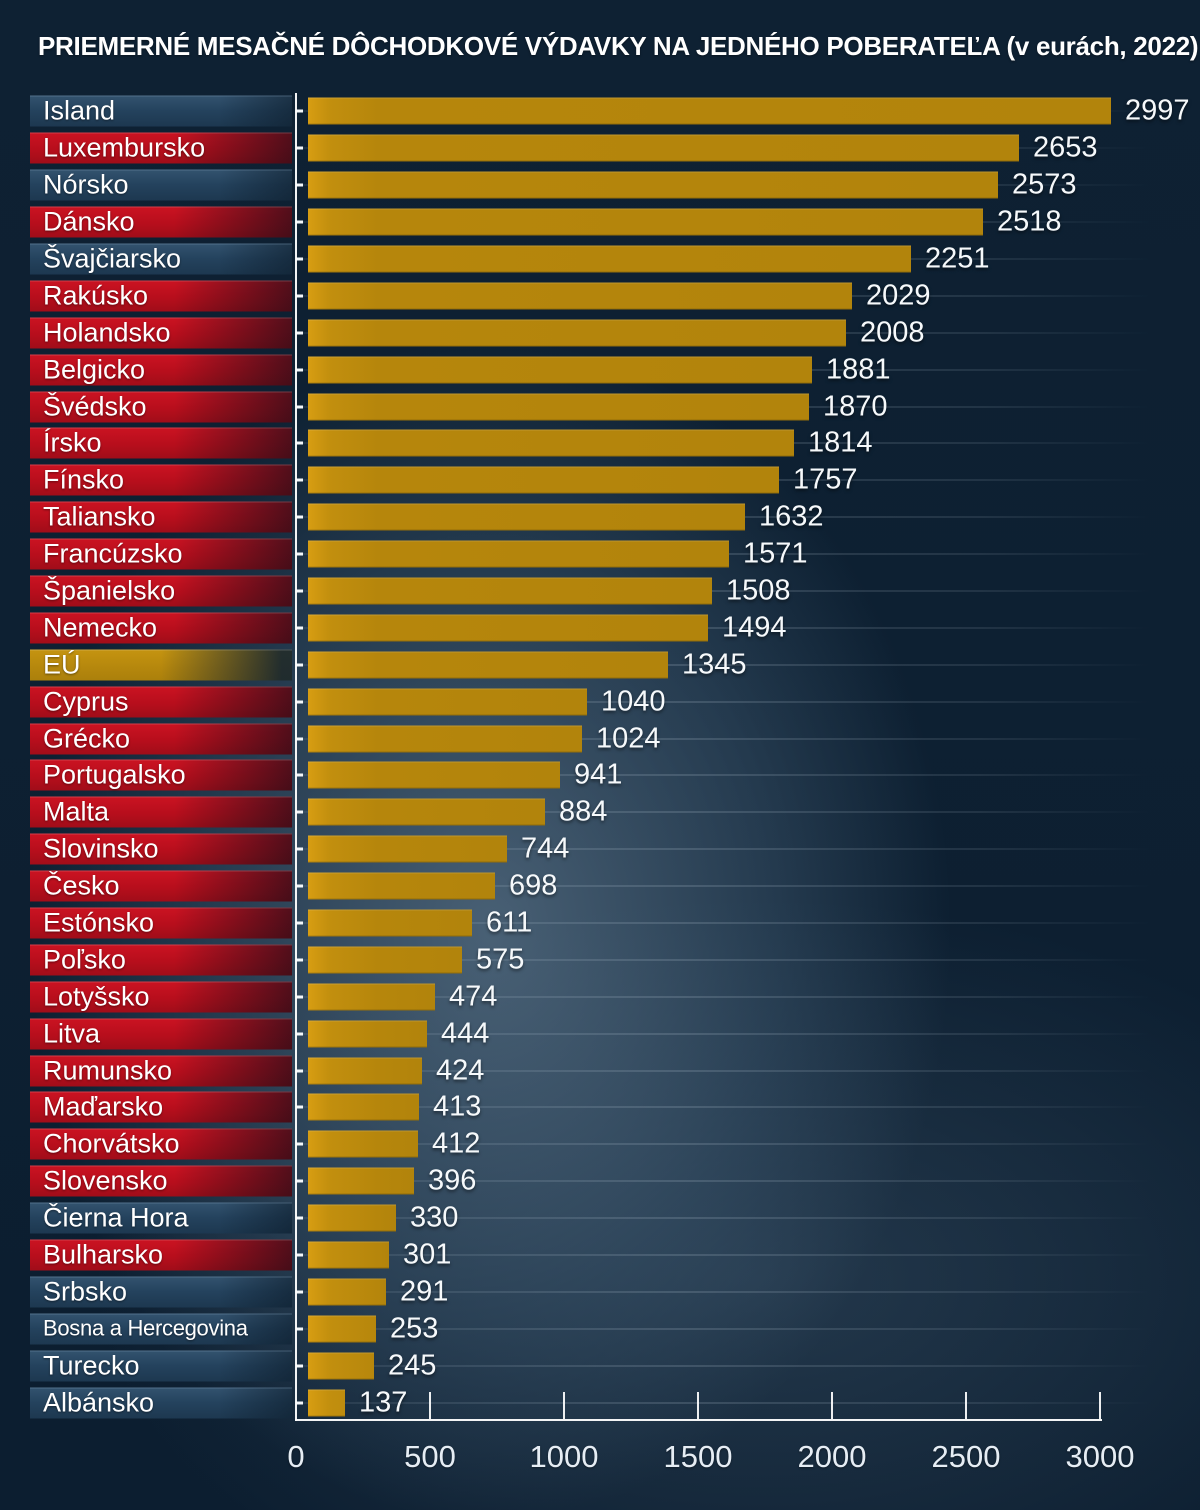 The width and height of the screenshot is (1200, 1510). I want to click on chart-row: Írsko 1814, so click(600, 443).